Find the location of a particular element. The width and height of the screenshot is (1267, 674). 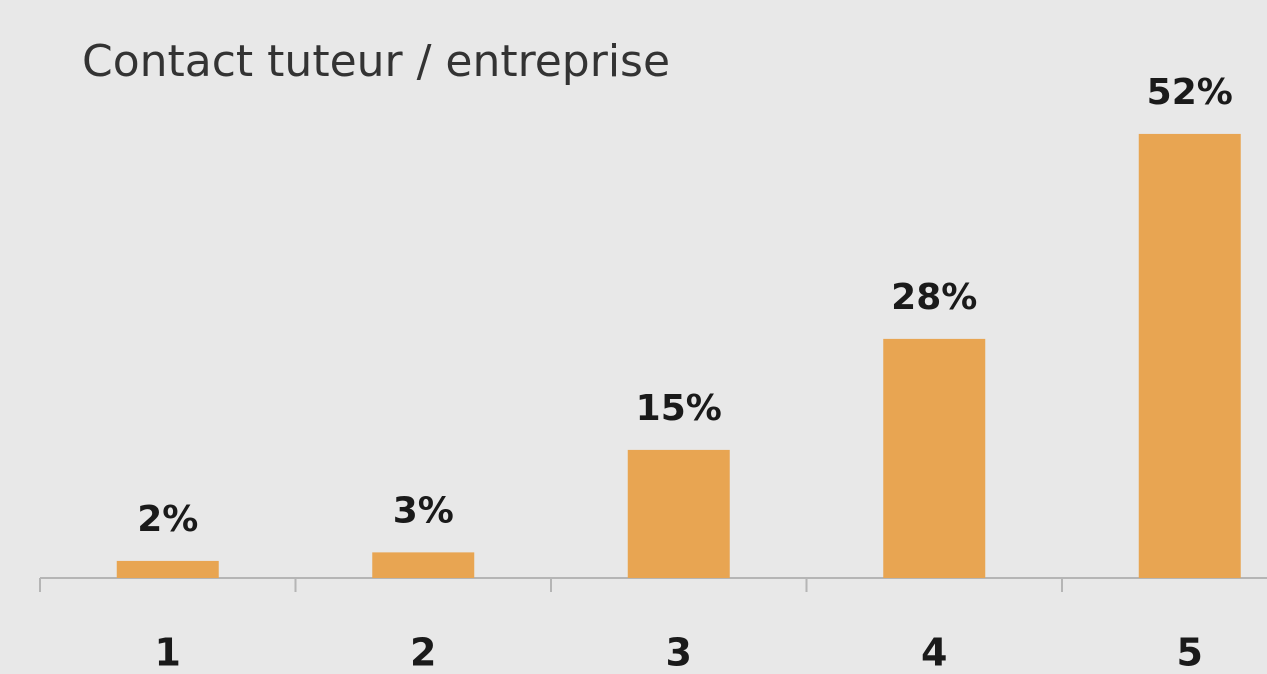

value-label: 52% is located at coordinates (1190, 92).